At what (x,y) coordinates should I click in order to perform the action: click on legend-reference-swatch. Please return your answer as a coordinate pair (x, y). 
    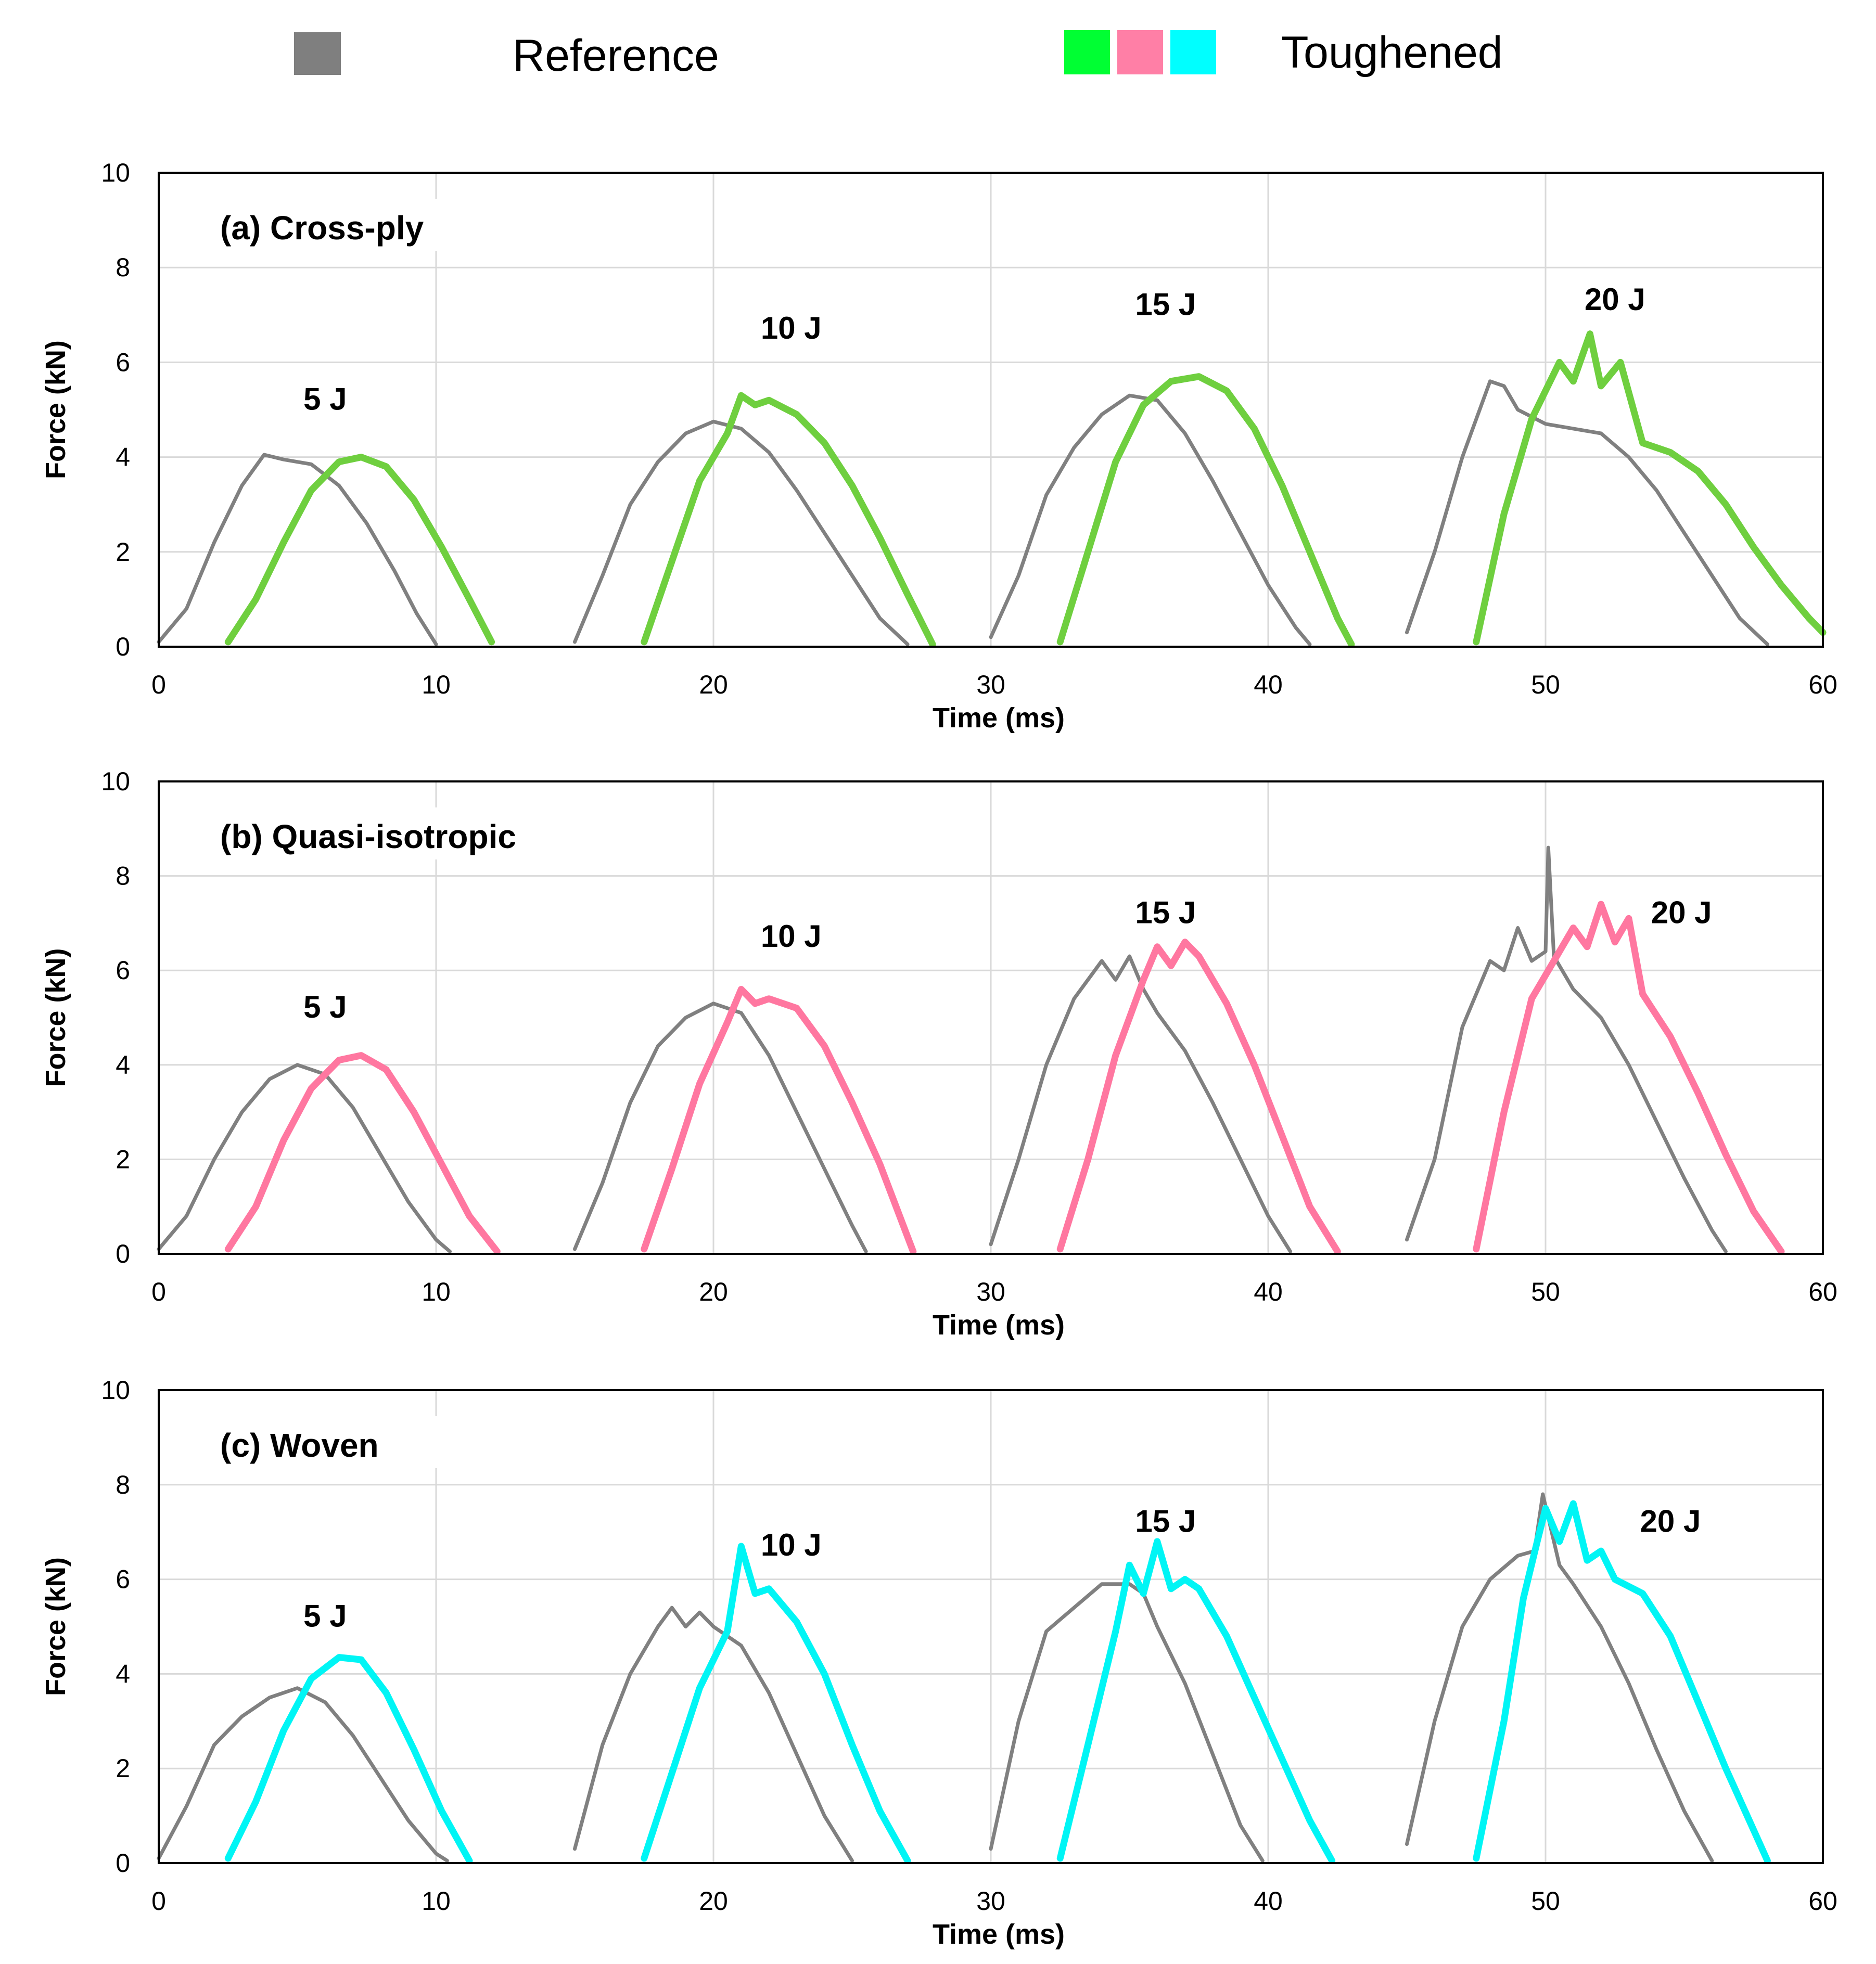
    Looking at the image, I should click on (318, 53).